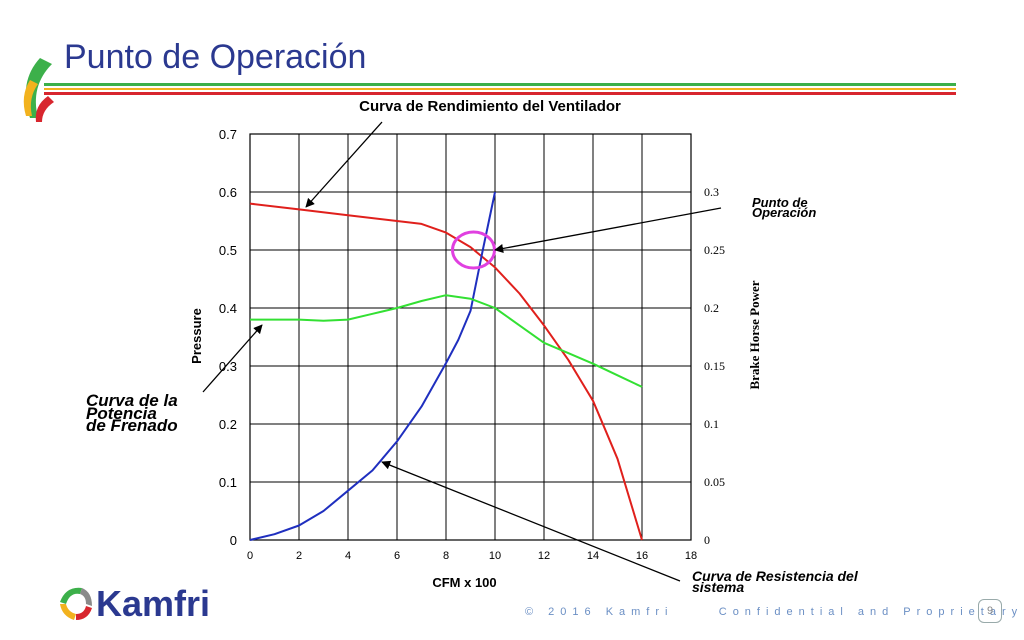 This screenshot has width=1024, height=640. I want to click on footer-right: Confidential and Proprietary, so click(871, 612).